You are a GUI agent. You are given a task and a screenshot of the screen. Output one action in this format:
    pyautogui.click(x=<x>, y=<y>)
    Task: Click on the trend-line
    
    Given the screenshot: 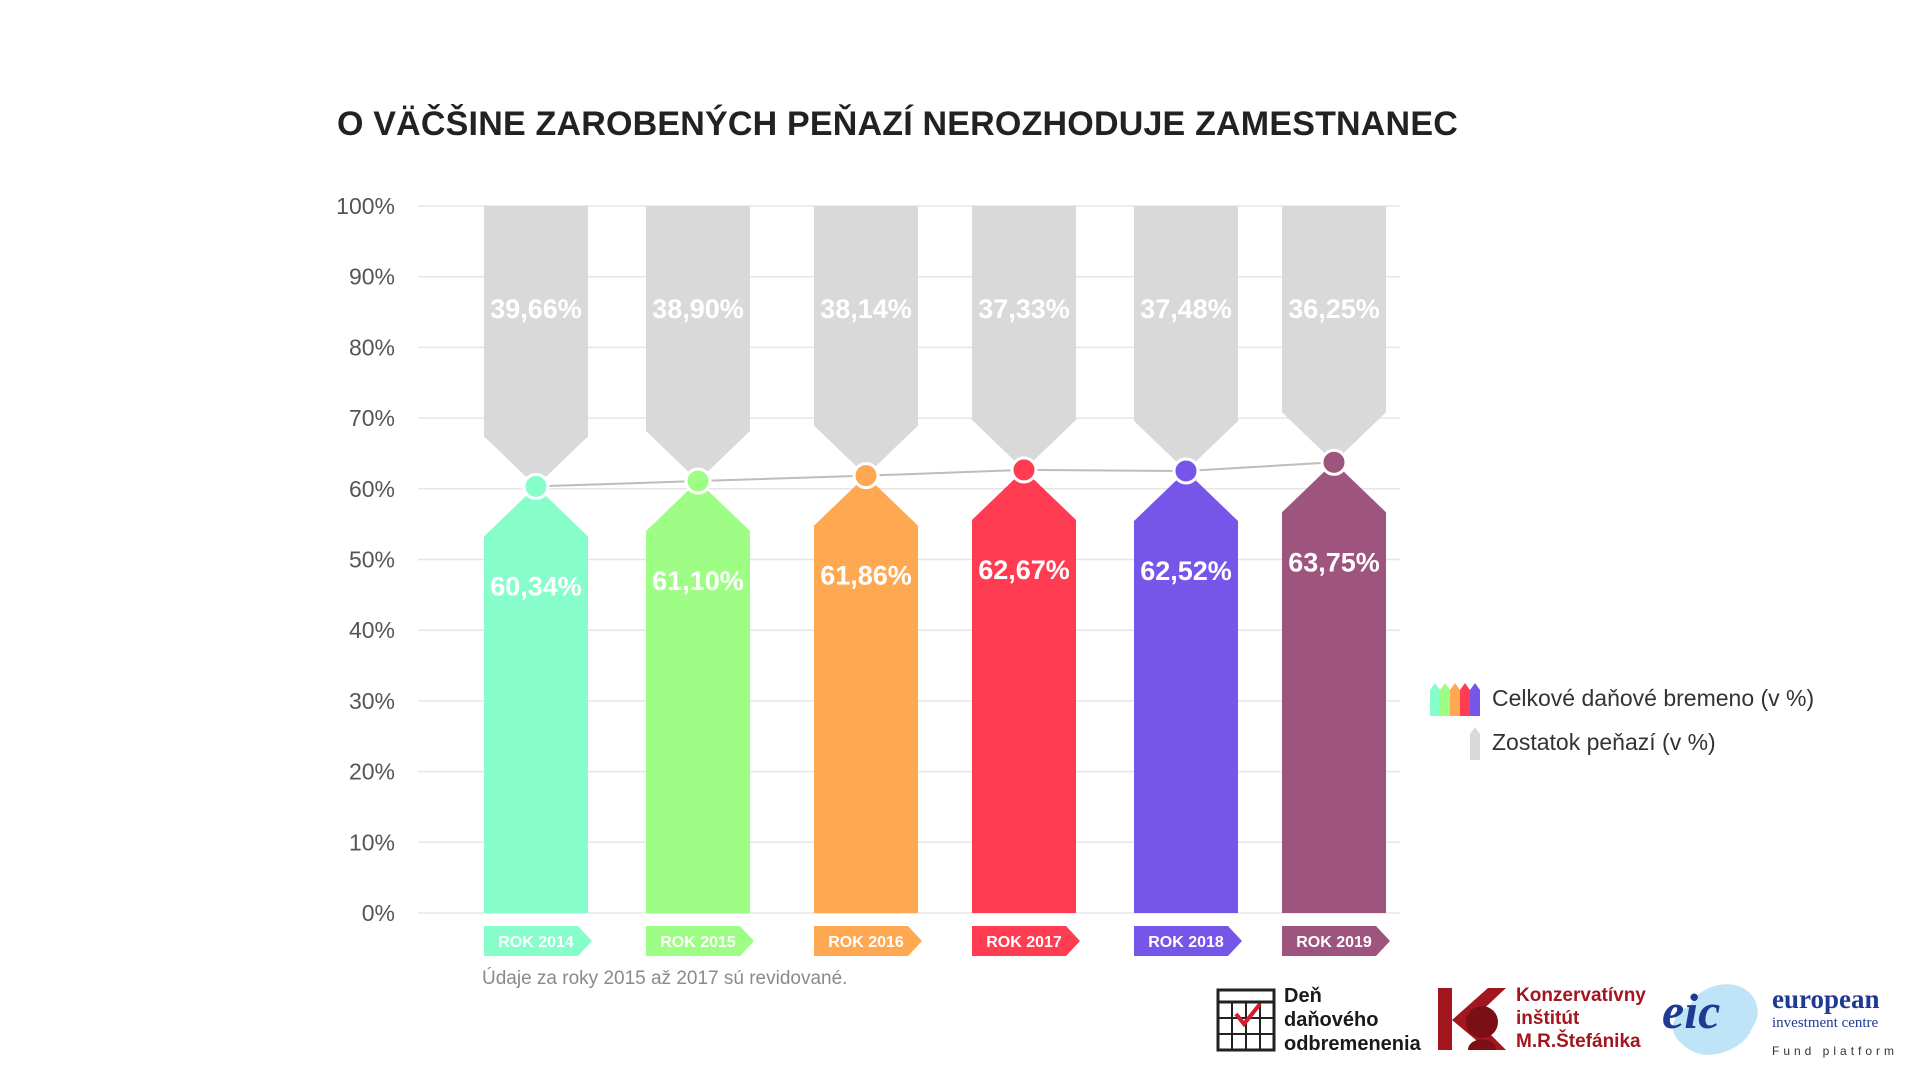 What is the action you would take?
    pyautogui.click(x=935, y=474)
    